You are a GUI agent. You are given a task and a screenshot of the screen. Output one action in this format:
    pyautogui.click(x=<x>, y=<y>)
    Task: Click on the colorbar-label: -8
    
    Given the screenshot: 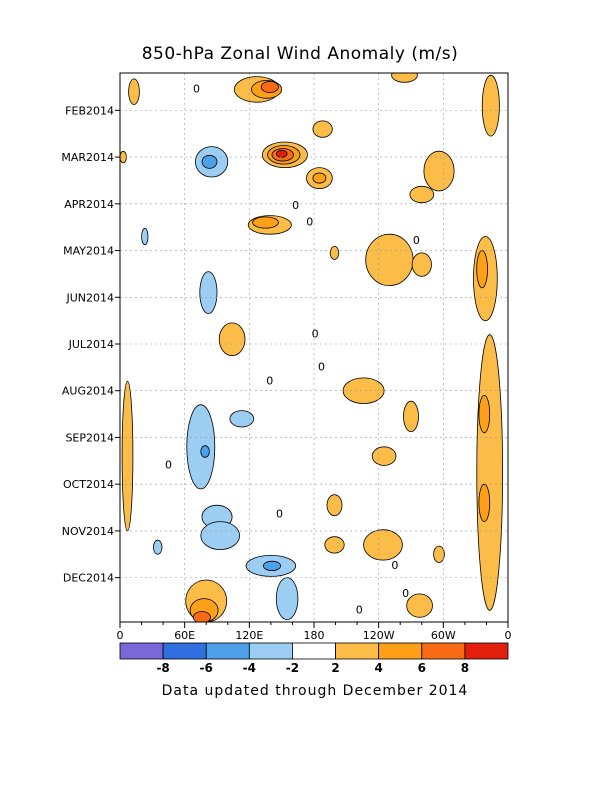 What is the action you would take?
    pyautogui.click(x=162, y=668)
    